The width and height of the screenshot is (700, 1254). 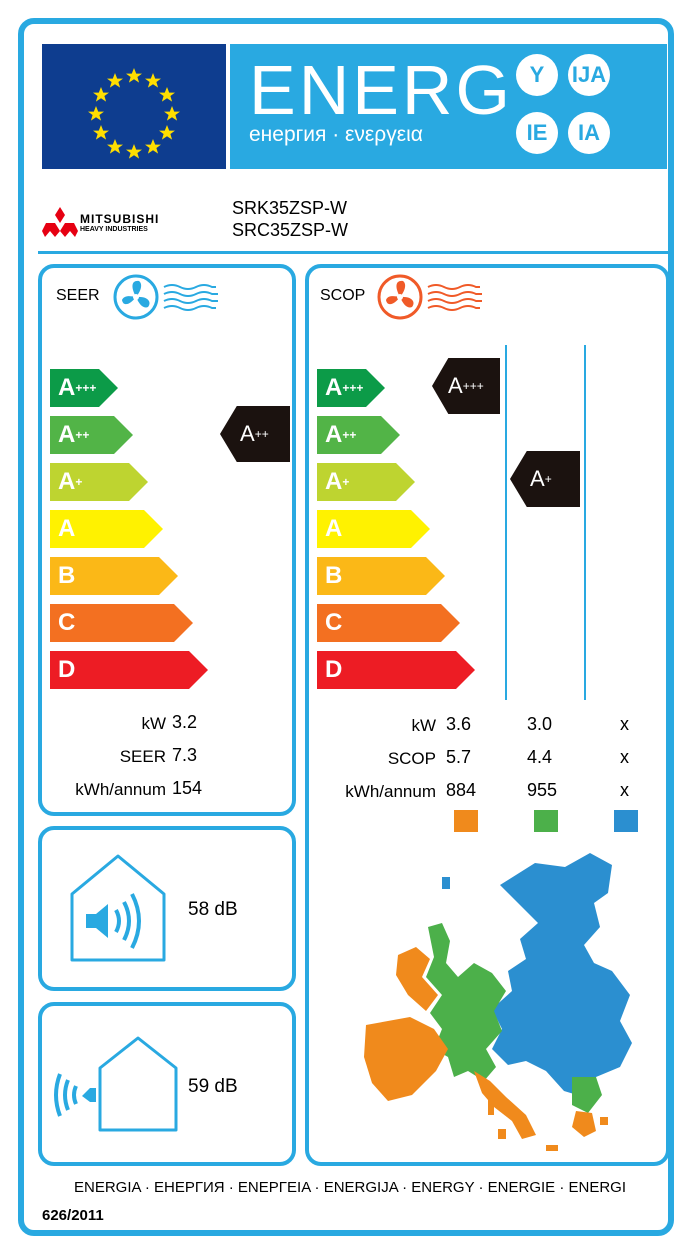 What do you see at coordinates (261, 434) in the screenshot?
I see `cooling-rating-sup: ++` at bounding box center [261, 434].